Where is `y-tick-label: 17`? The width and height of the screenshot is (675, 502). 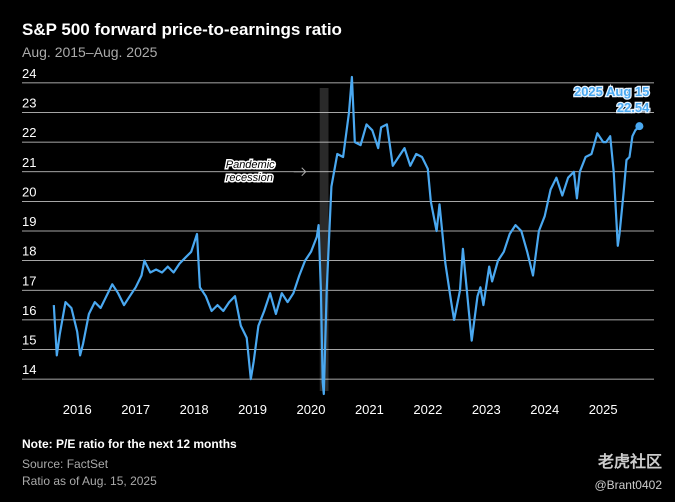
y-tick-label: 17 is located at coordinates (29, 280).